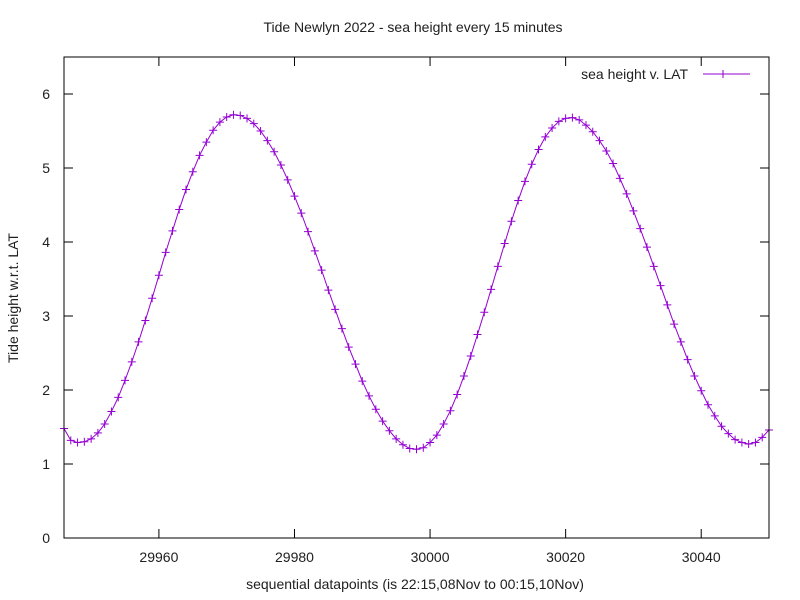  What do you see at coordinates (158, 557) in the screenshot?
I see `x-tick-label: 29960` at bounding box center [158, 557].